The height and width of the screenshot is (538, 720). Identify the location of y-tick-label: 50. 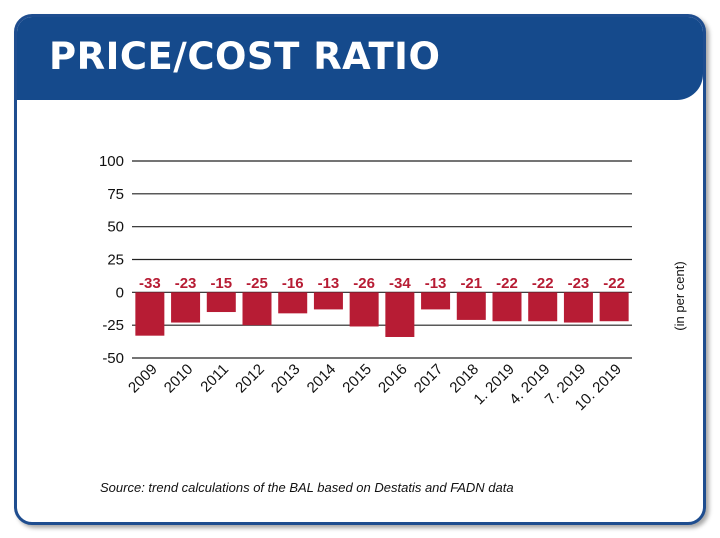
(115, 227).